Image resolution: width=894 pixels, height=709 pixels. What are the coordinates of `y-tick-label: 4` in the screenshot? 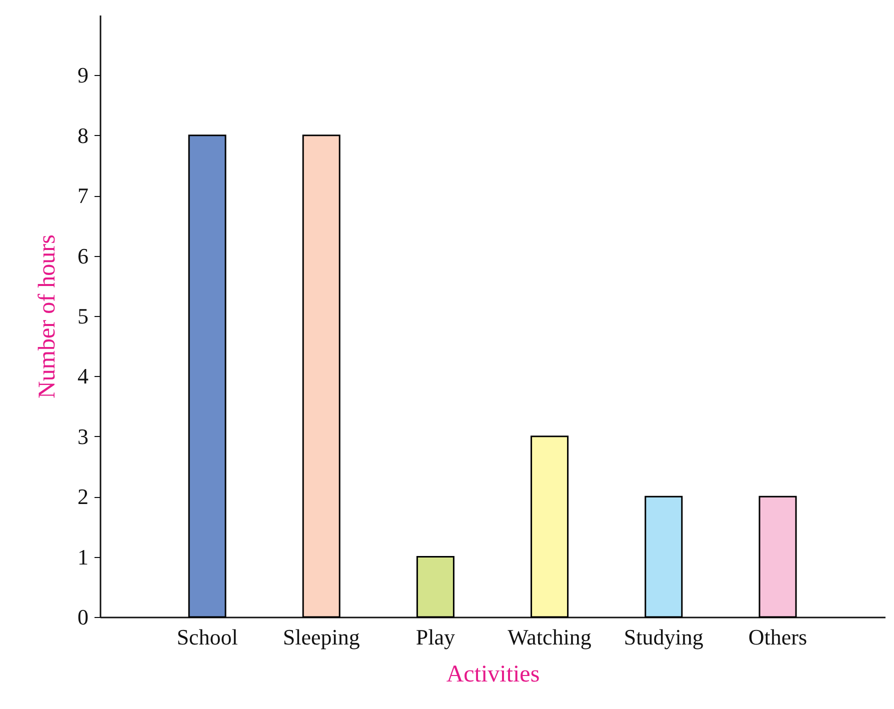 It's located at (83, 376).